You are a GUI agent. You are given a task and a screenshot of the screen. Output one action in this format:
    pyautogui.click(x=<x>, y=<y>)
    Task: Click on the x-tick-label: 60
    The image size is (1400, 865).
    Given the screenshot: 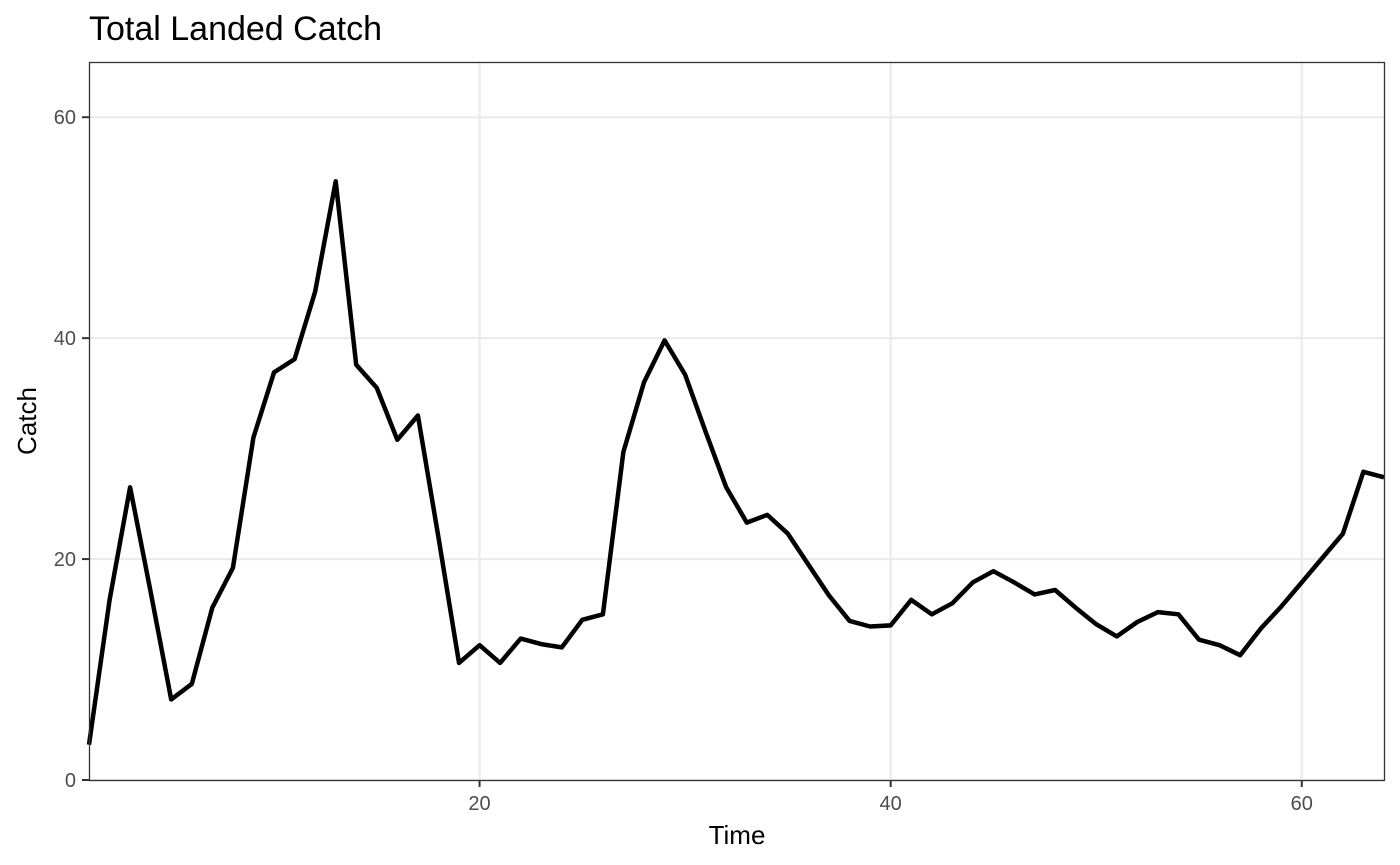 What is the action you would take?
    pyautogui.click(x=1302, y=804)
    